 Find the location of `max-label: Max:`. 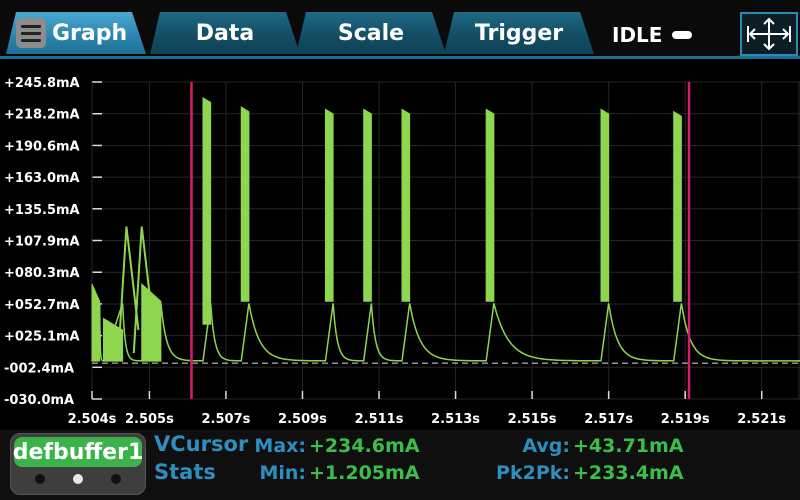

max-label: Max: is located at coordinates (280, 446).